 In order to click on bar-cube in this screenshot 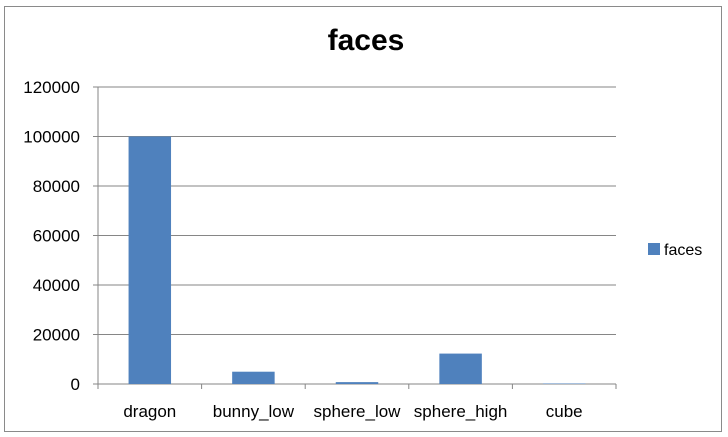, I will do `click(564, 383)`.